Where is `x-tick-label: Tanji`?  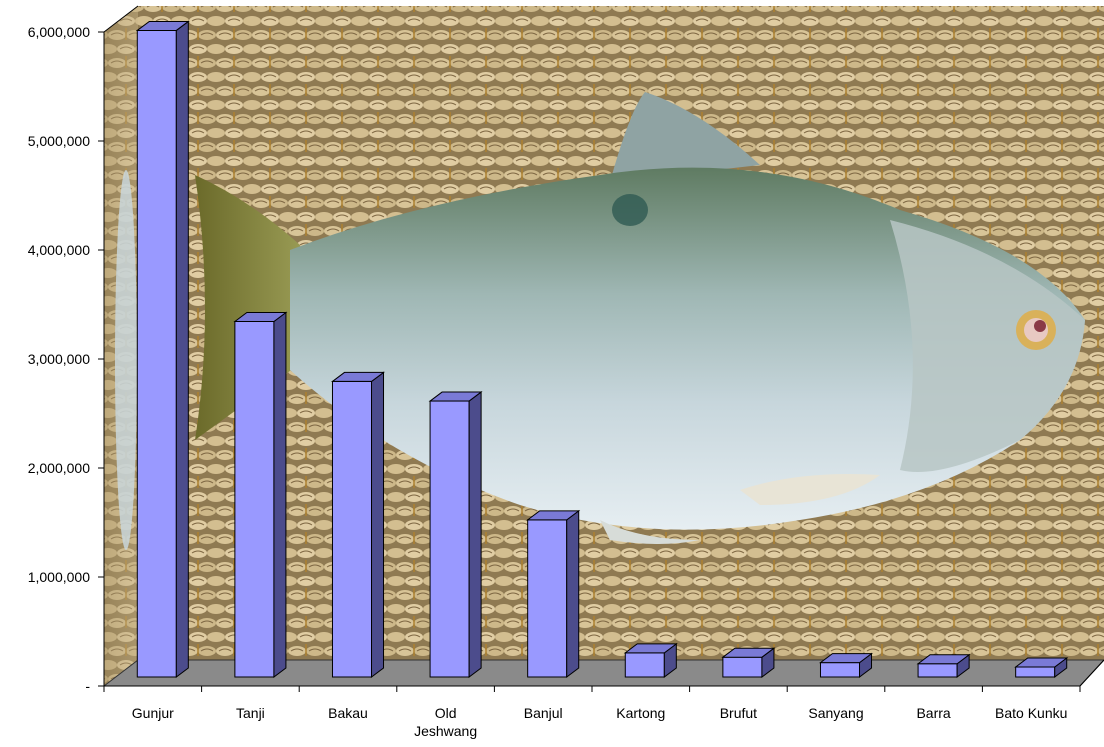
x-tick-label: Tanji is located at coordinates (250, 713).